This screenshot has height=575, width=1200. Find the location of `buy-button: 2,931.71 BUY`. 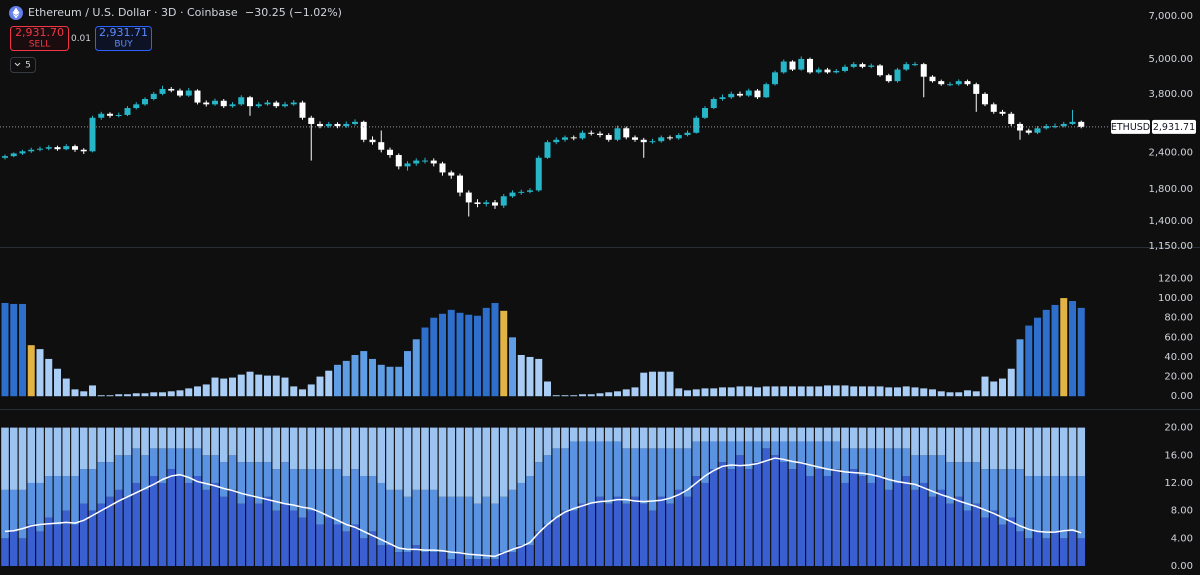

buy-button: 2,931.71 BUY is located at coordinates (123, 38).